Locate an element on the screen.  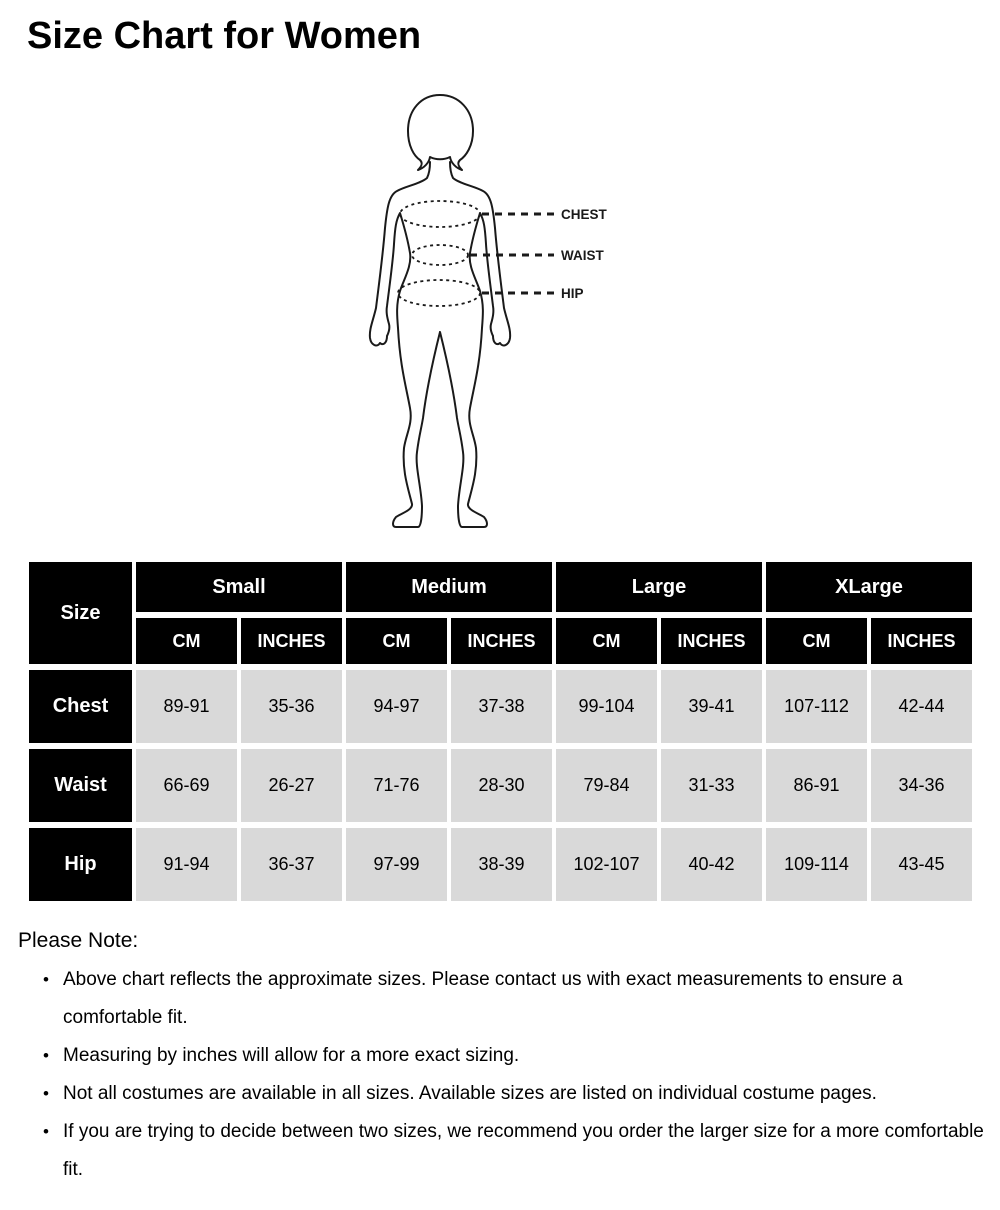
body-outline is located at coordinates (440, 311).